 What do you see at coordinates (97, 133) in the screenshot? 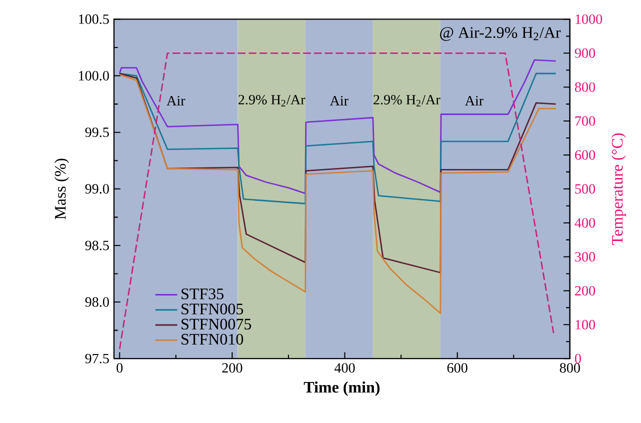
I see `y-tick-label: 99.5` at bounding box center [97, 133].